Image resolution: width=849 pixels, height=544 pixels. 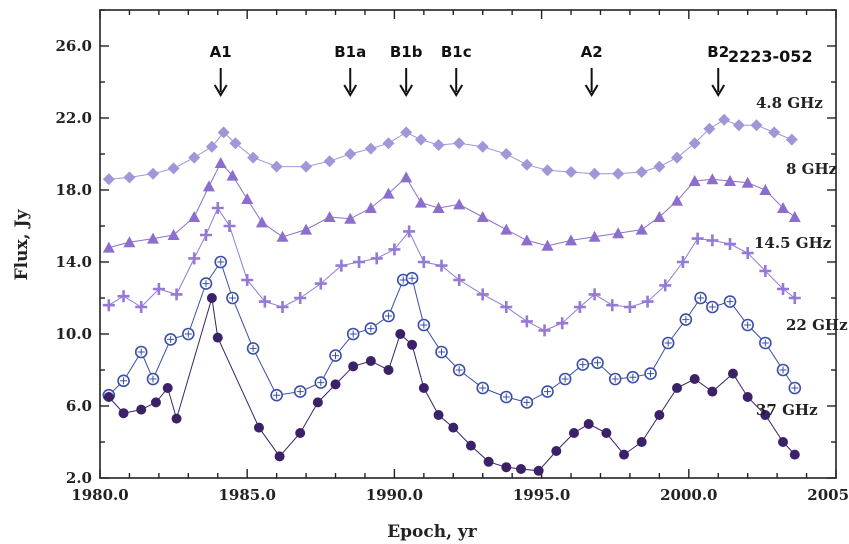 What do you see at coordinates (221, 52) in the screenshot?
I see `event-label: A1` at bounding box center [221, 52].